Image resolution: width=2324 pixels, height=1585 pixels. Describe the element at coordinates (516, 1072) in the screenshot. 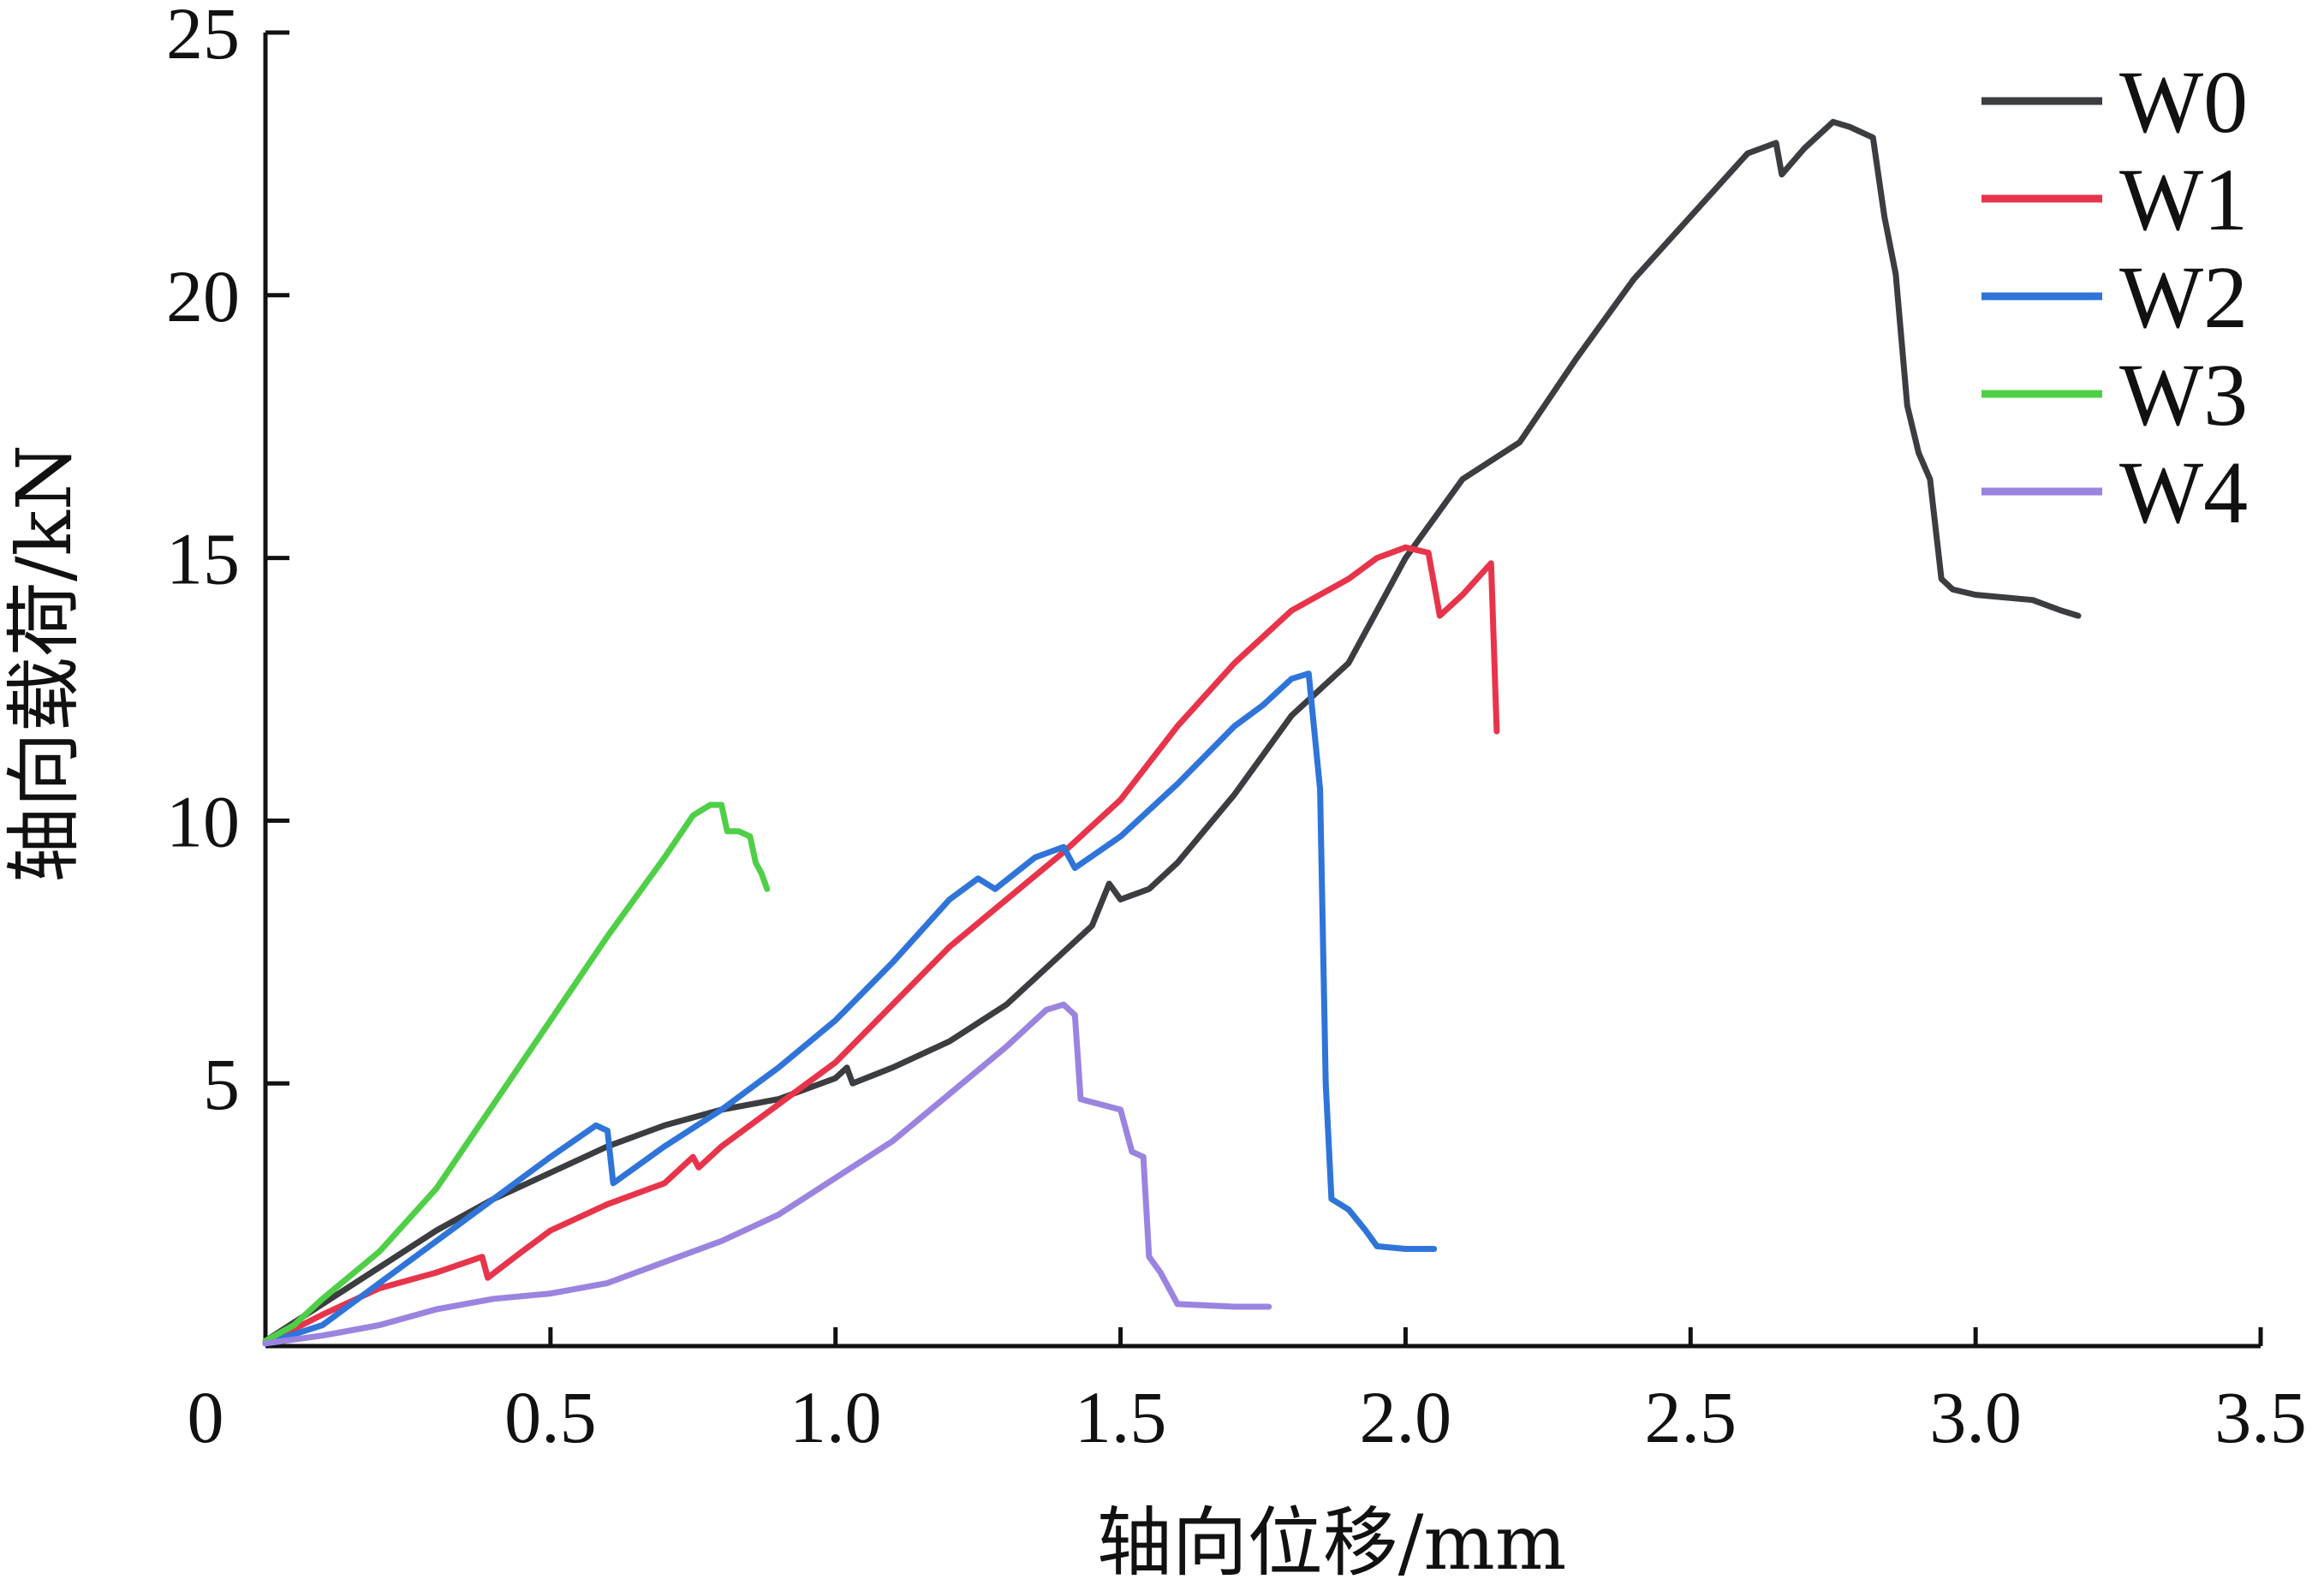

I see `series-line-w3` at that location.